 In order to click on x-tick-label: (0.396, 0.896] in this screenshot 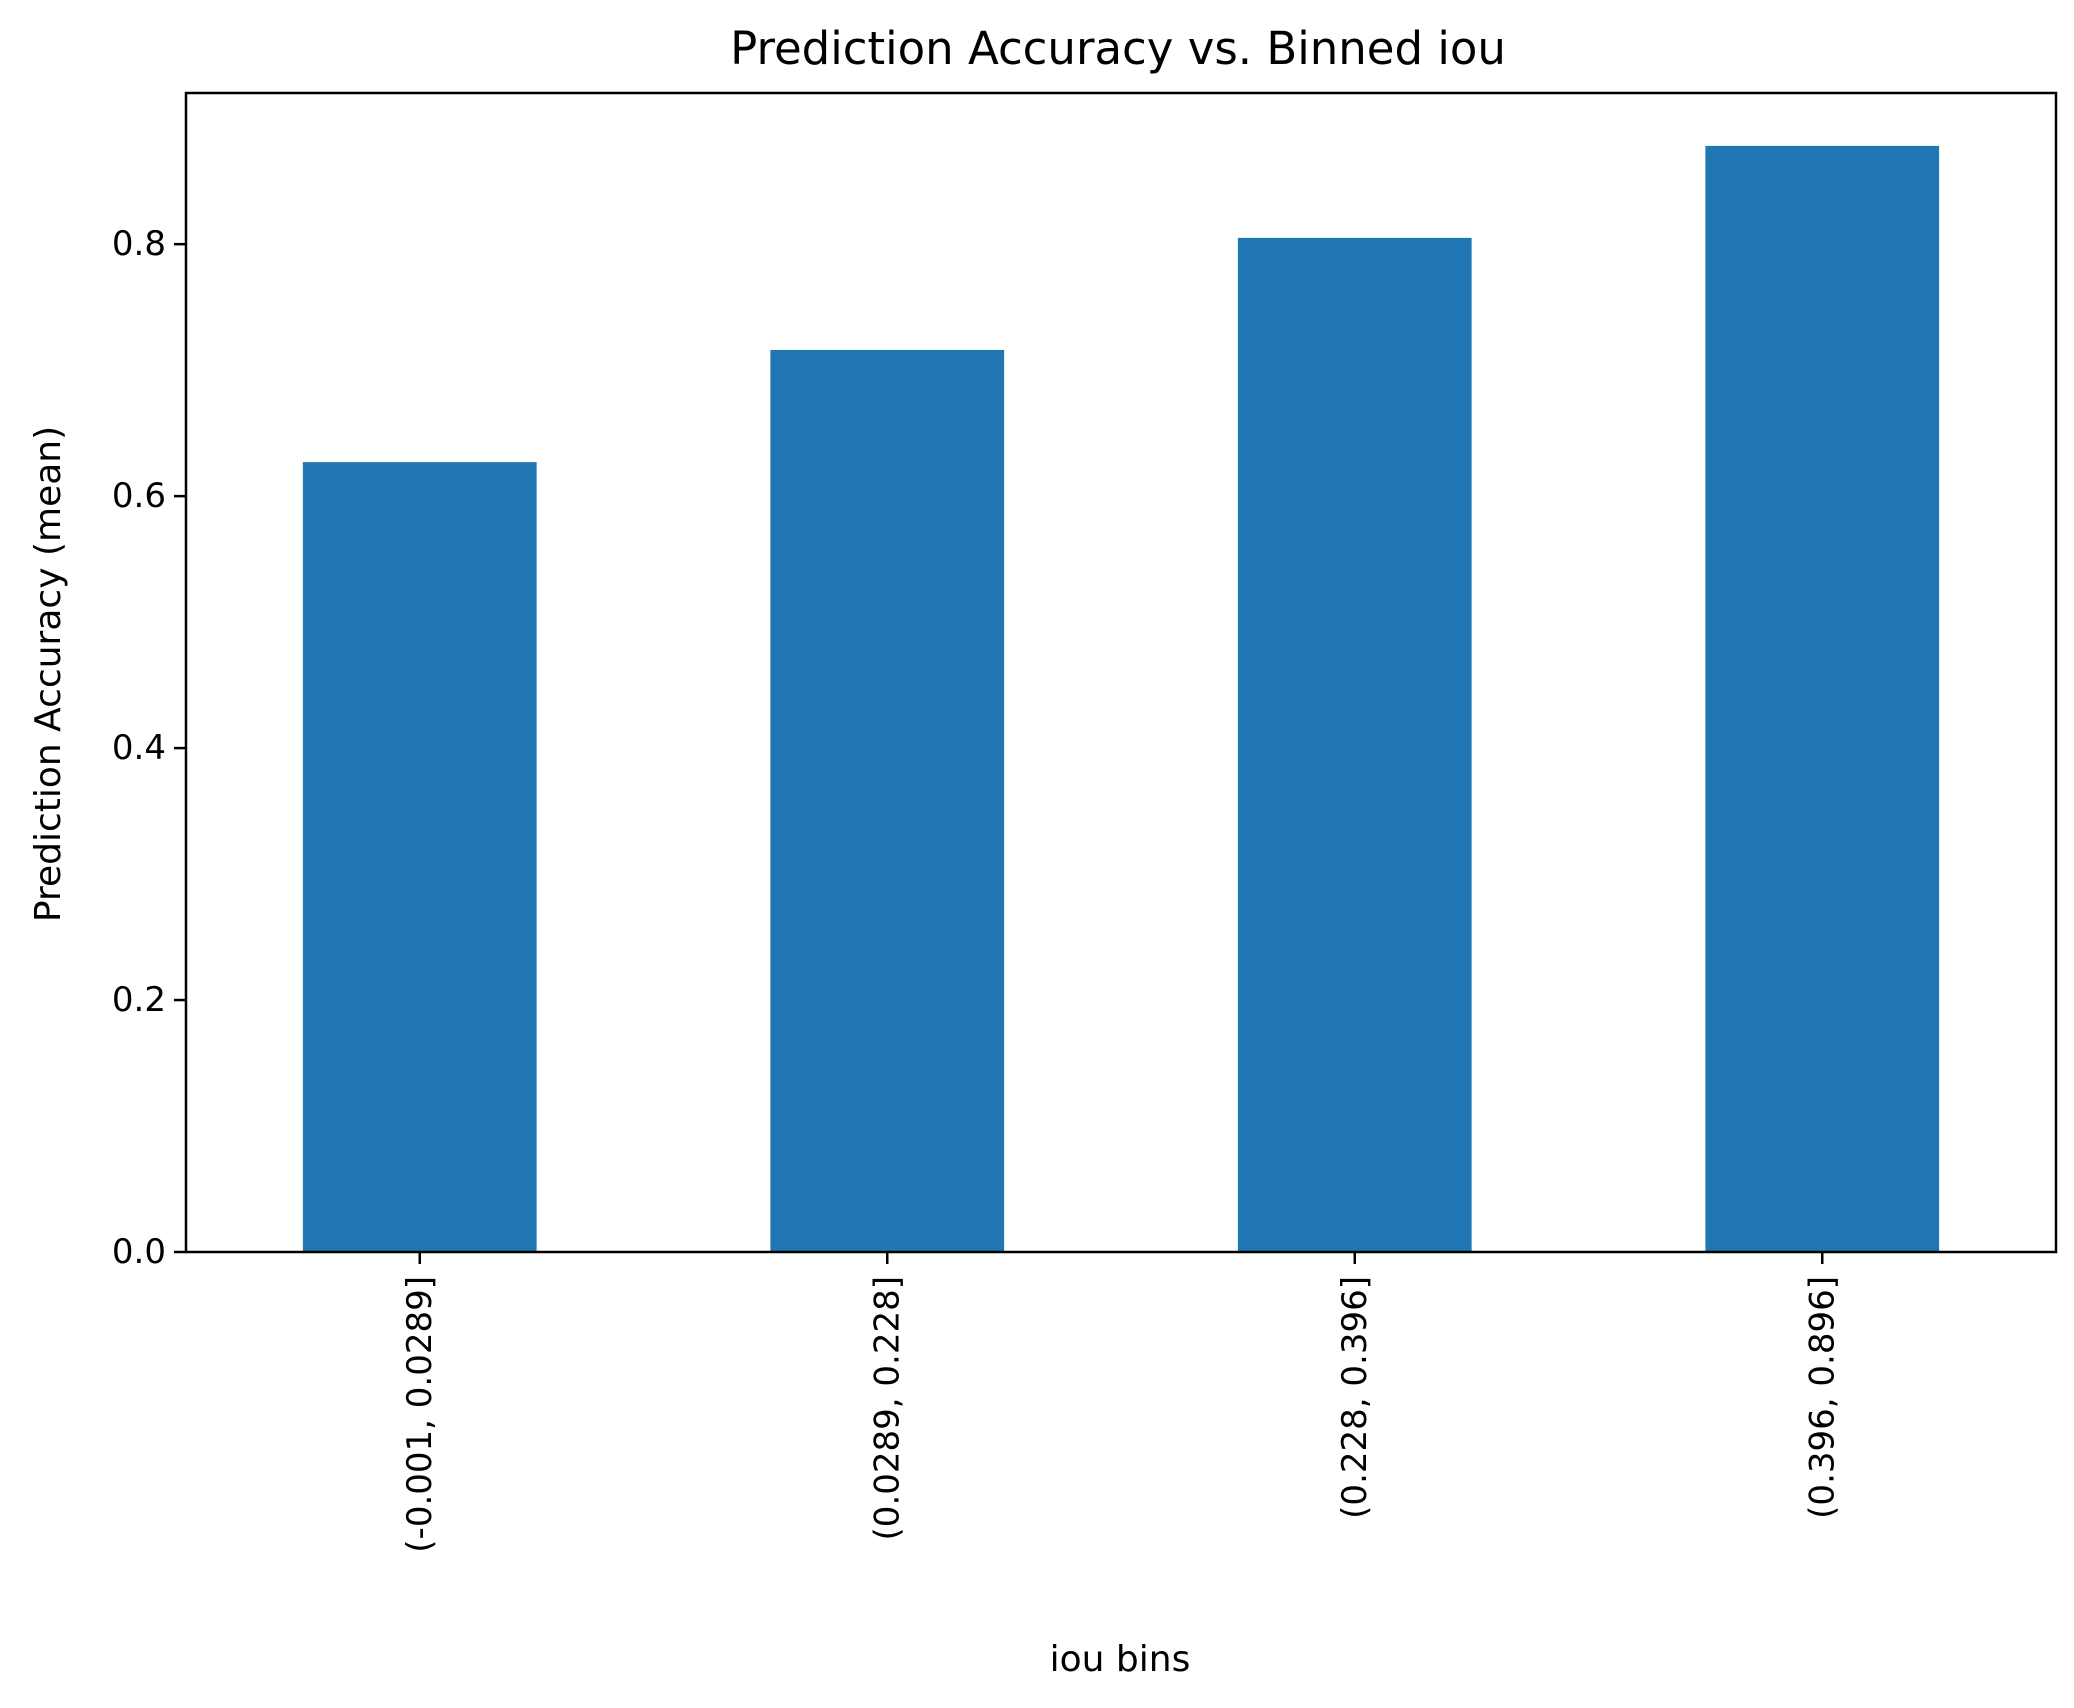, I will do `click(1822, 1397)`.